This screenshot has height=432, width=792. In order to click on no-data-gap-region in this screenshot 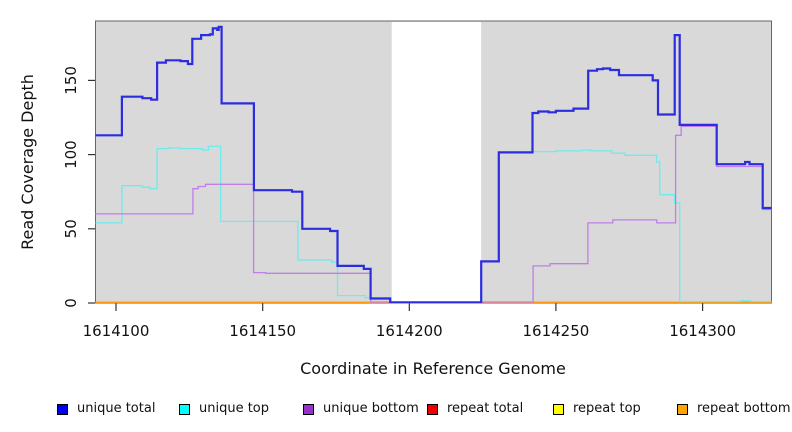, I will do `click(436, 162)`.